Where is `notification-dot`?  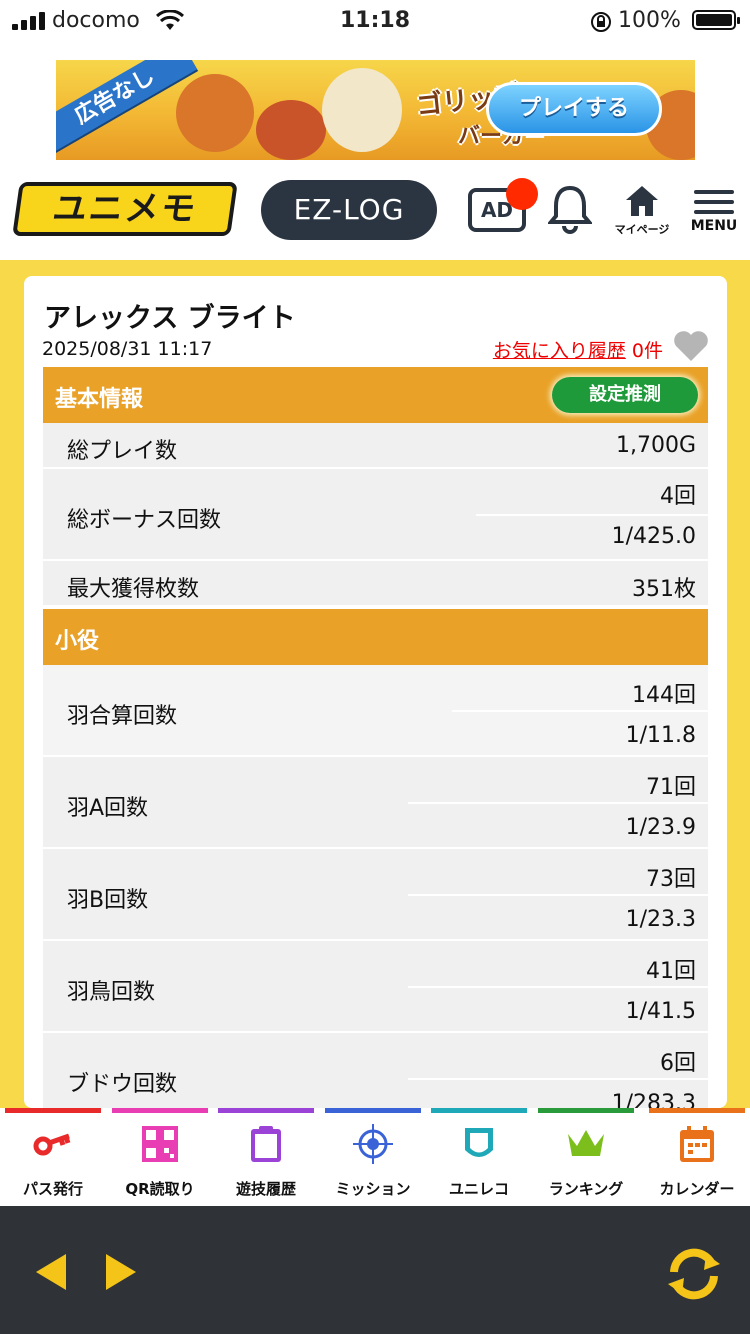
notification-dot is located at coordinates (522, 194).